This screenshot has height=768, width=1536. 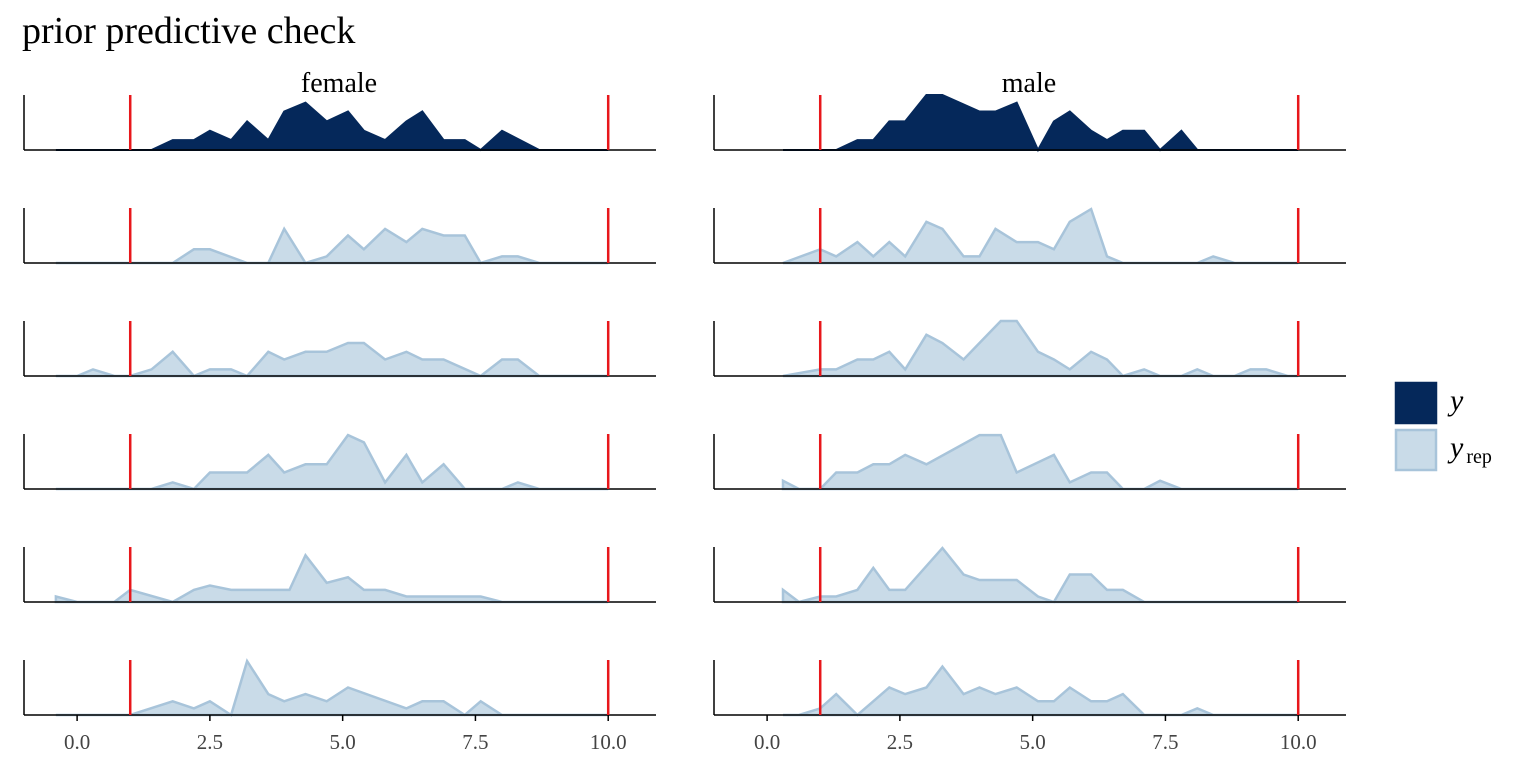 I want to click on x-tick-label-female-7.5: 7.5, so click(x=475, y=742).